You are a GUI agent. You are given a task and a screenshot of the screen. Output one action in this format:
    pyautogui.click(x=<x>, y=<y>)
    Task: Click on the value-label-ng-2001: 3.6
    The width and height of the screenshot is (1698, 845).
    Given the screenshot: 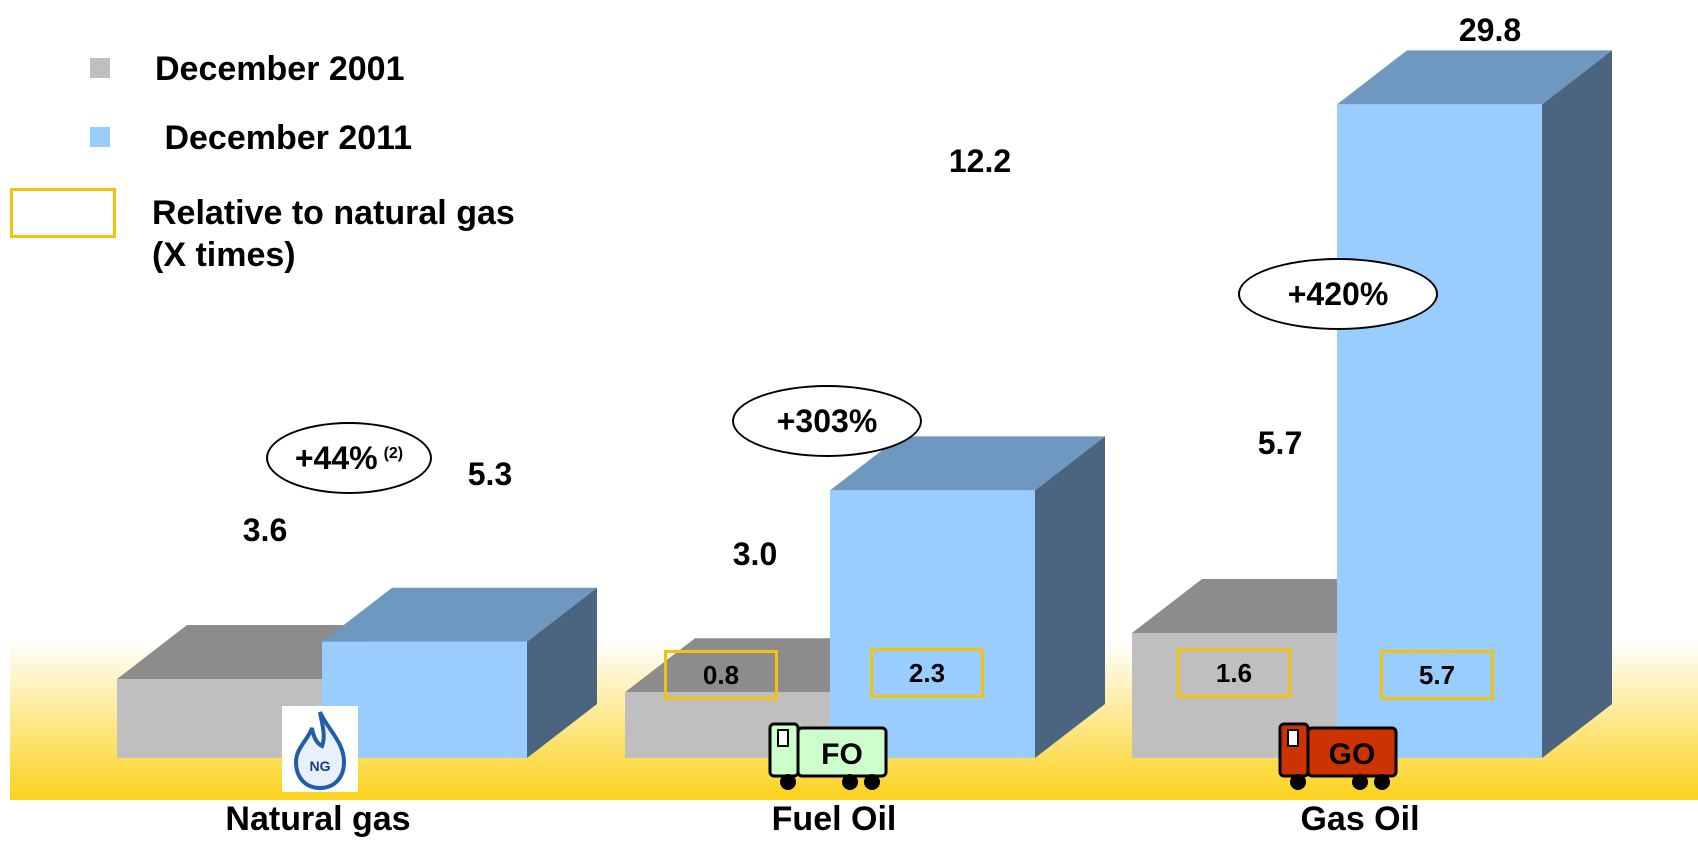 What is the action you would take?
    pyautogui.click(x=265, y=530)
    